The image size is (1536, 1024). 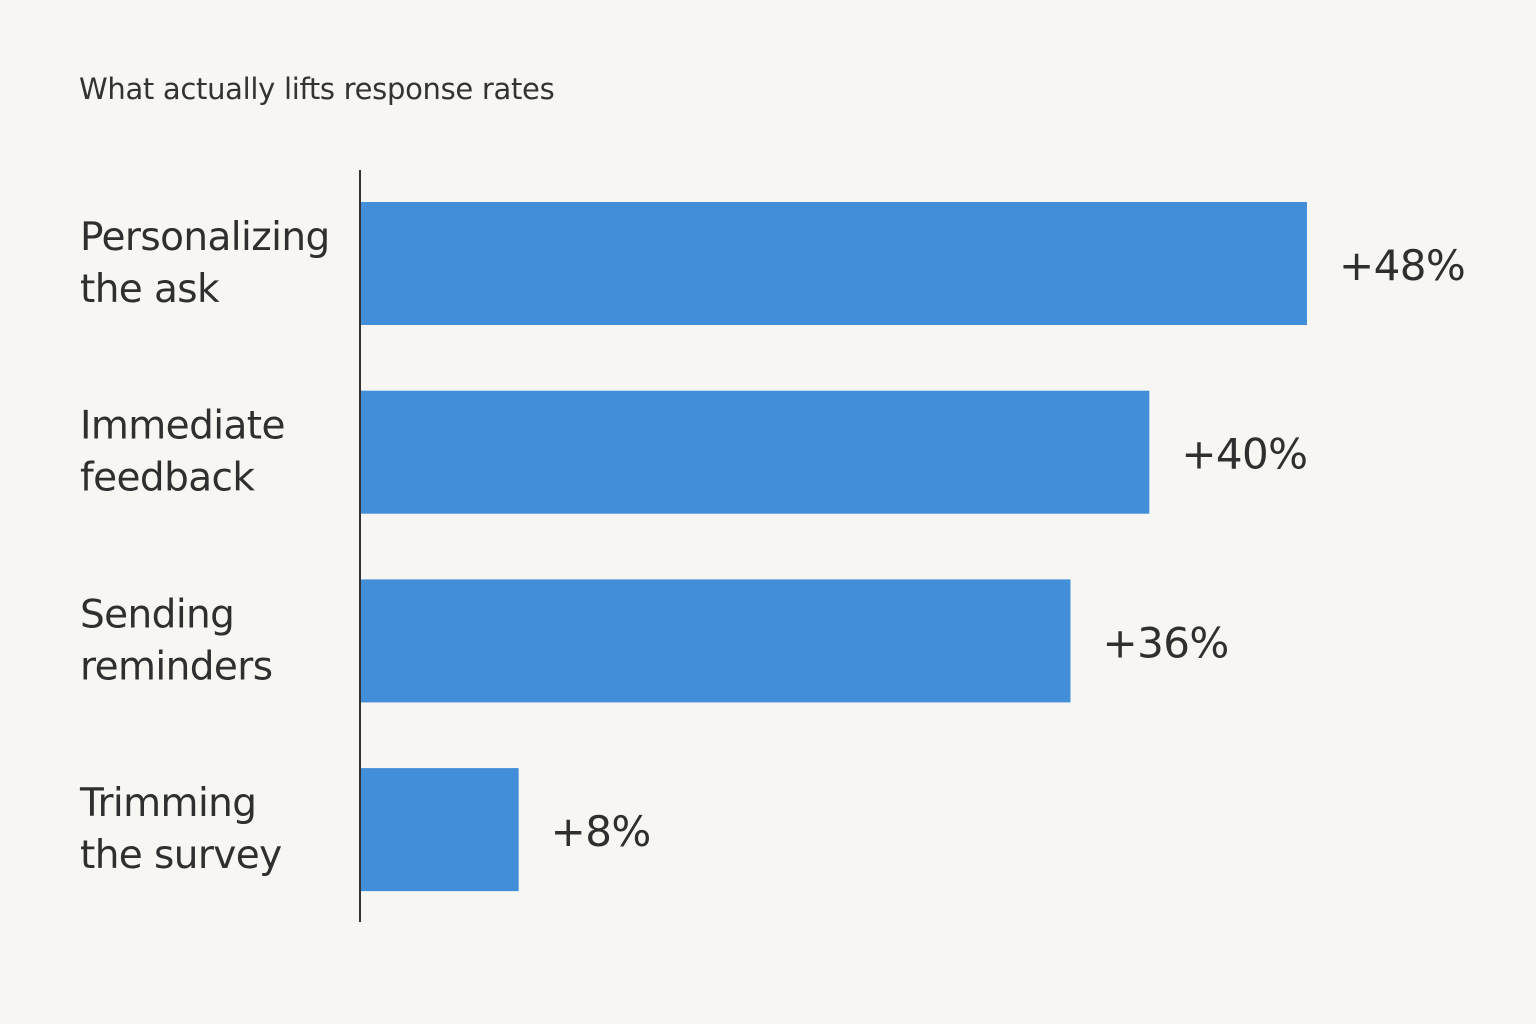 What do you see at coordinates (180, 829) in the screenshot?
I see `category-label: Trimming the survey` at bounding box center [180, 829].